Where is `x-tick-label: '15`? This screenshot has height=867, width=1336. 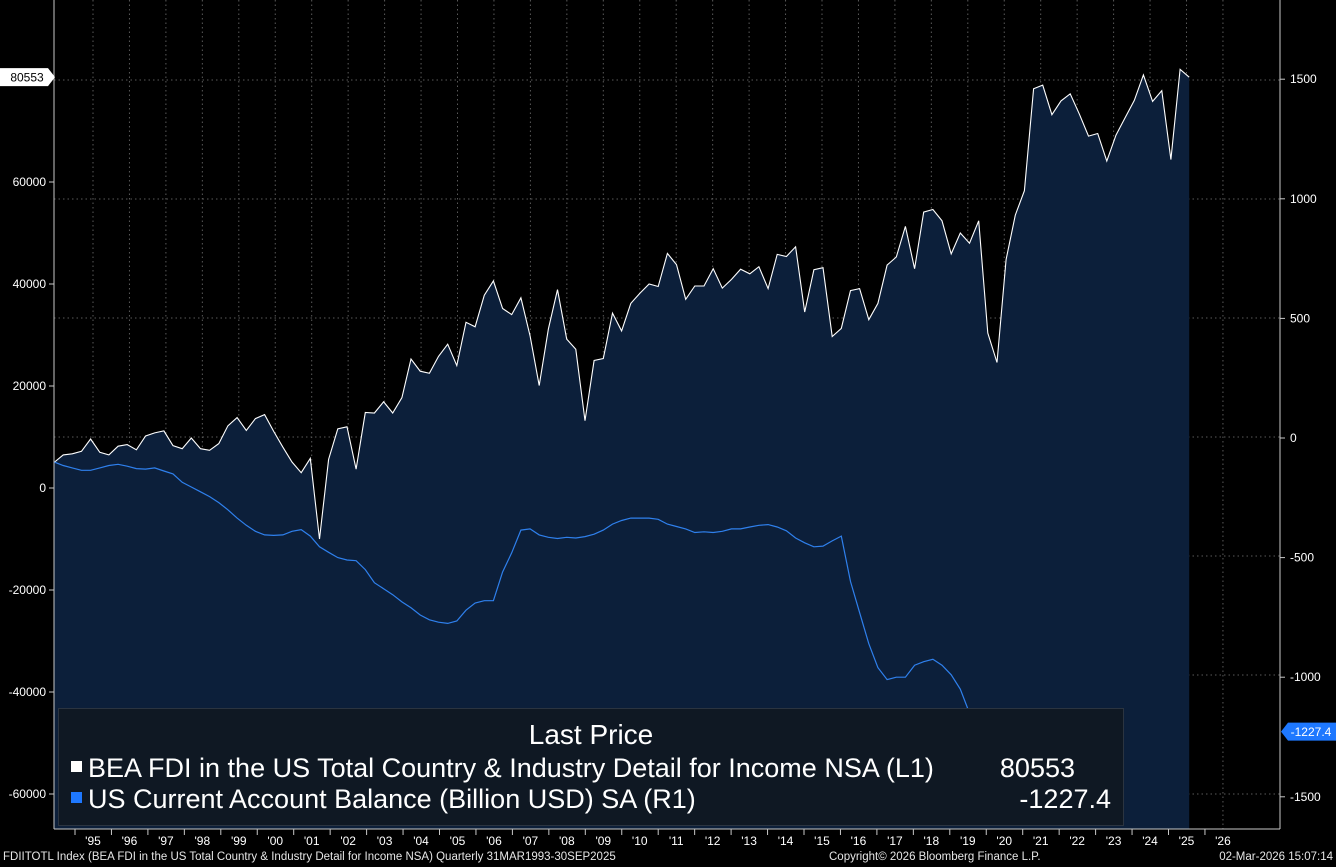
x-tick-label: '15 is located at coordinates (822, 841).